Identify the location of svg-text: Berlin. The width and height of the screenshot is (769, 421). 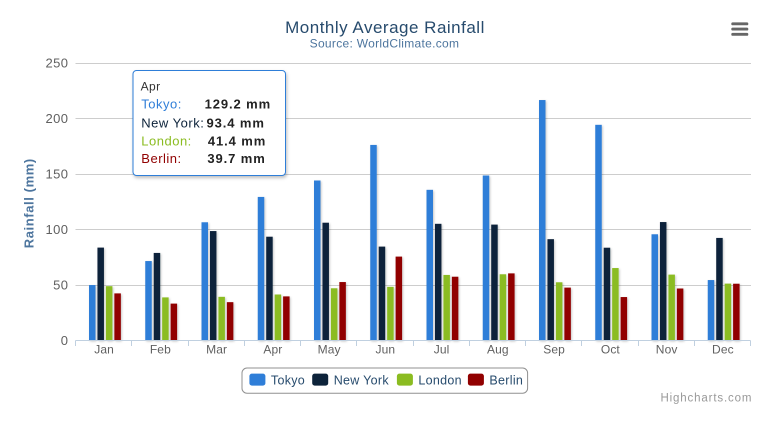
(506, 381).